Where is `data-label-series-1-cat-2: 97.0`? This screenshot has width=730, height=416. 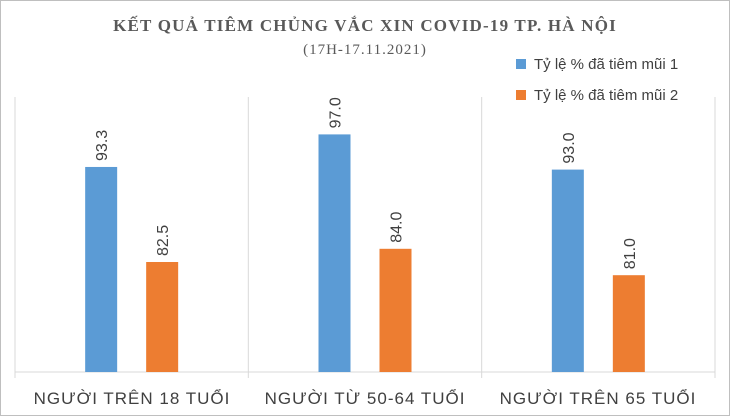 data-label-series-1-cat-2: 97.0 is located at coordinates (336, 112).